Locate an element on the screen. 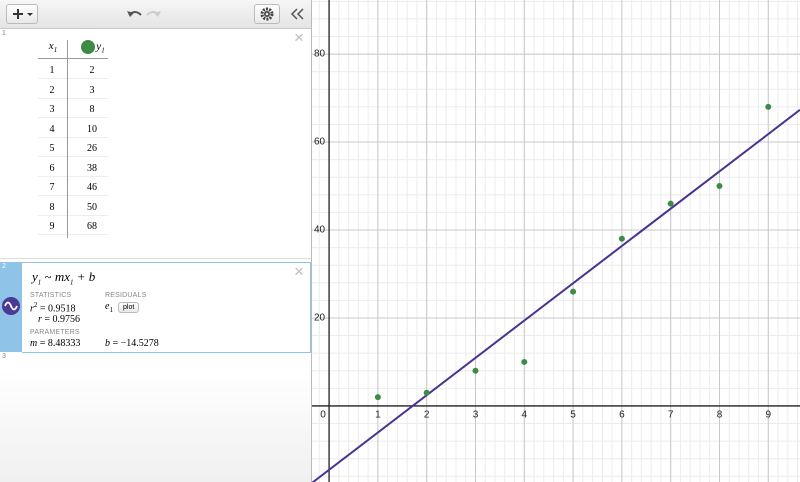  table-cell: 26 is located at coordinates (92, 148).